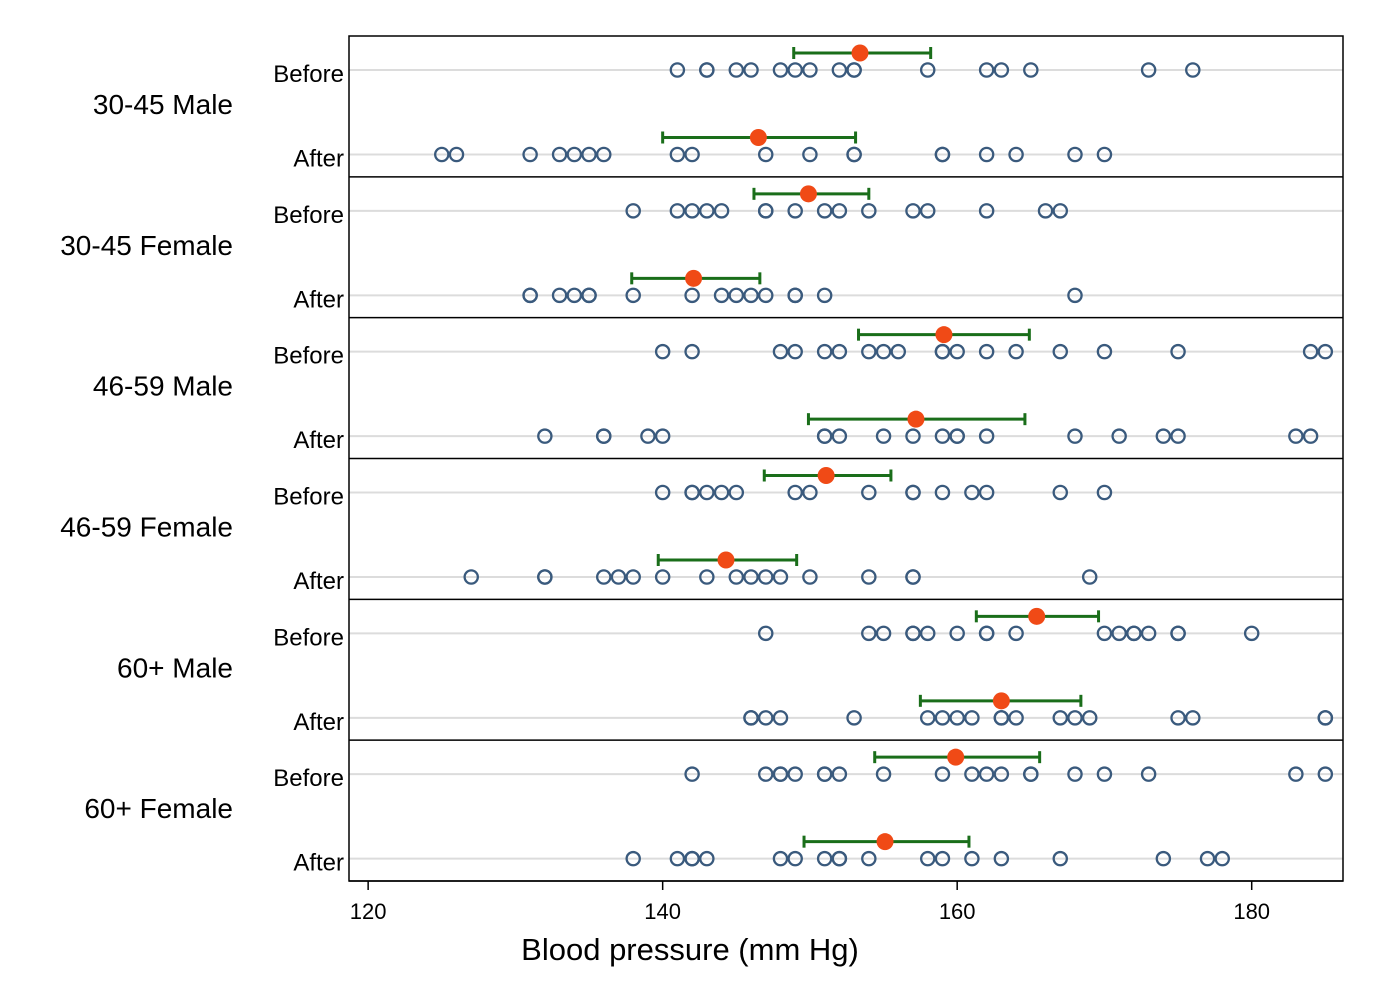 The image size is (1381, 1004). I want to click on x-tick-label: 180, so click(1251, 911).